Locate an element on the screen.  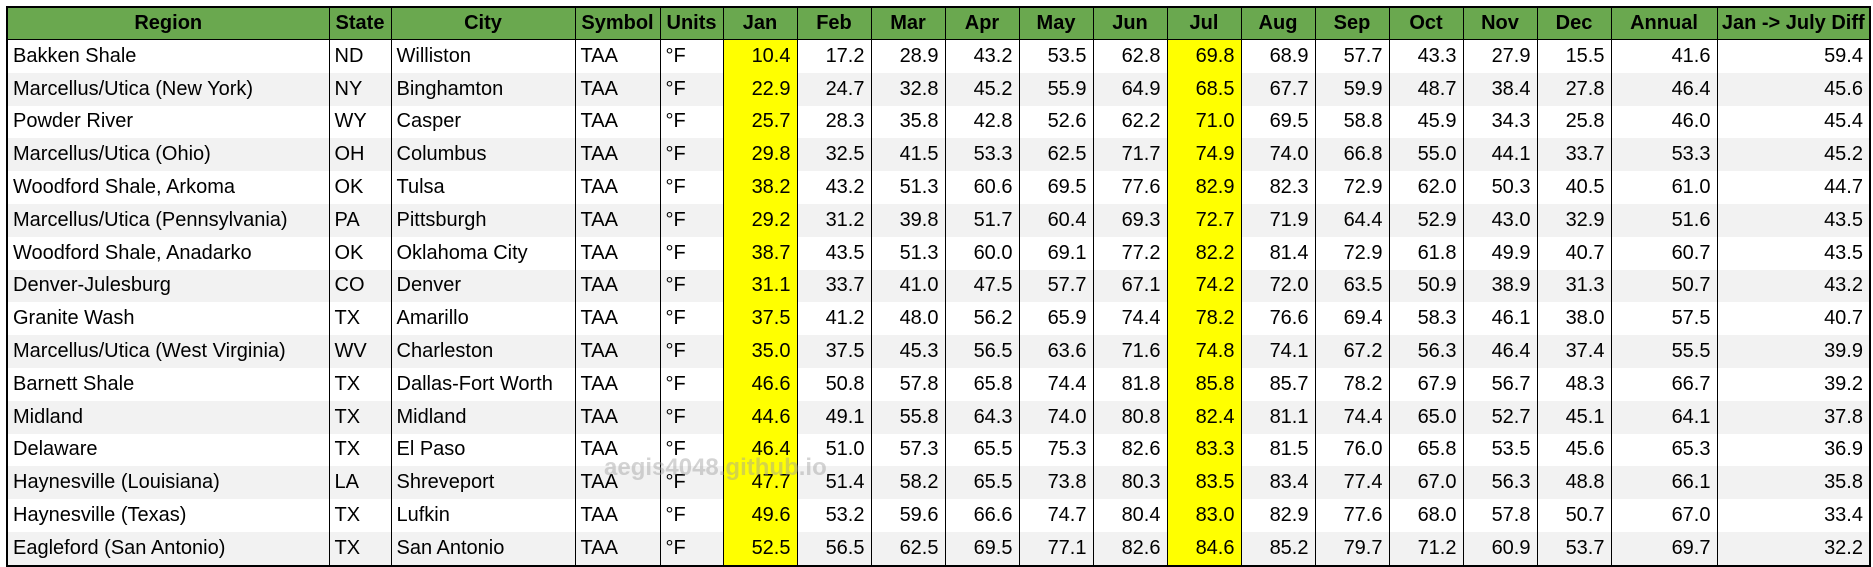
column-header-city: City is located at coordinates (483, 23).